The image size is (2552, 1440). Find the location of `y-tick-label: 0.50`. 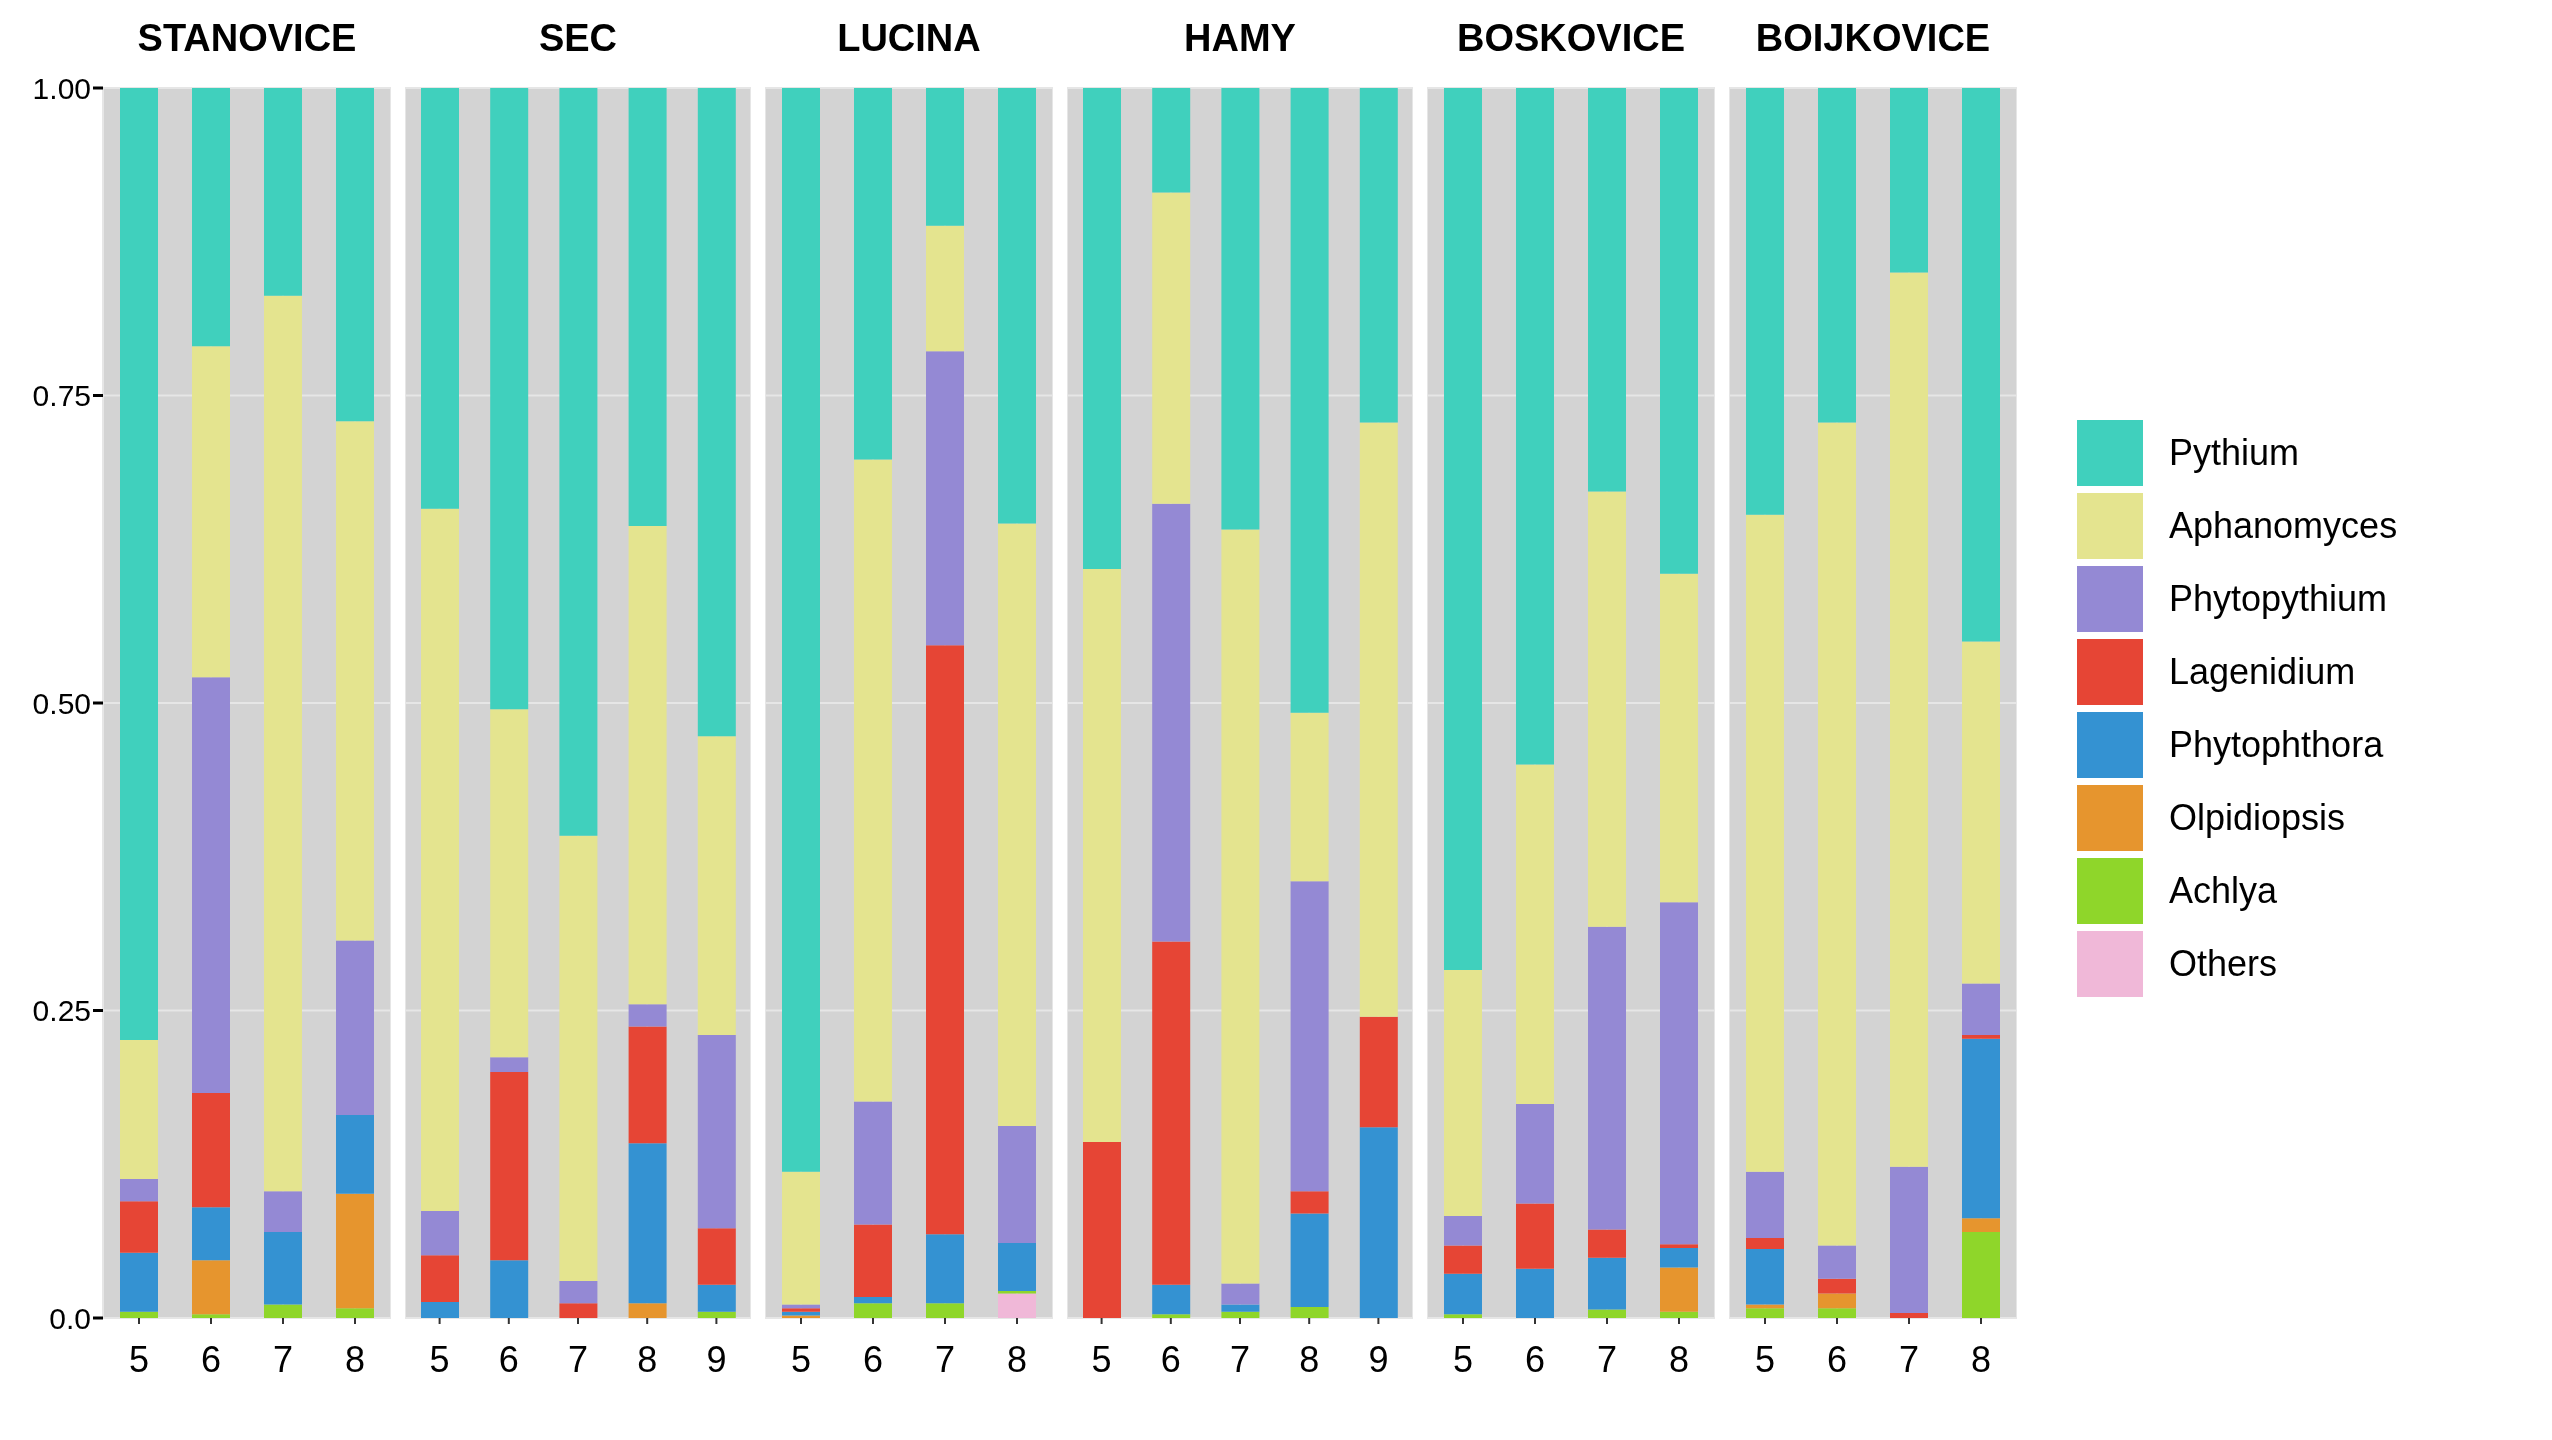

y-tick-label: 0.50 is located at coordinates (61, 703).